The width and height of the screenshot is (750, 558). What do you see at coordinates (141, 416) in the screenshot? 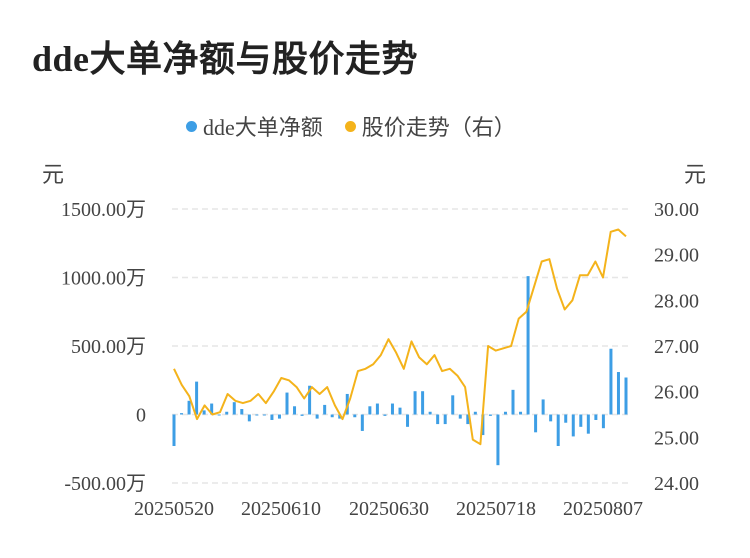
I see `left-tick-label: 0` at bounding box center [141, 416].